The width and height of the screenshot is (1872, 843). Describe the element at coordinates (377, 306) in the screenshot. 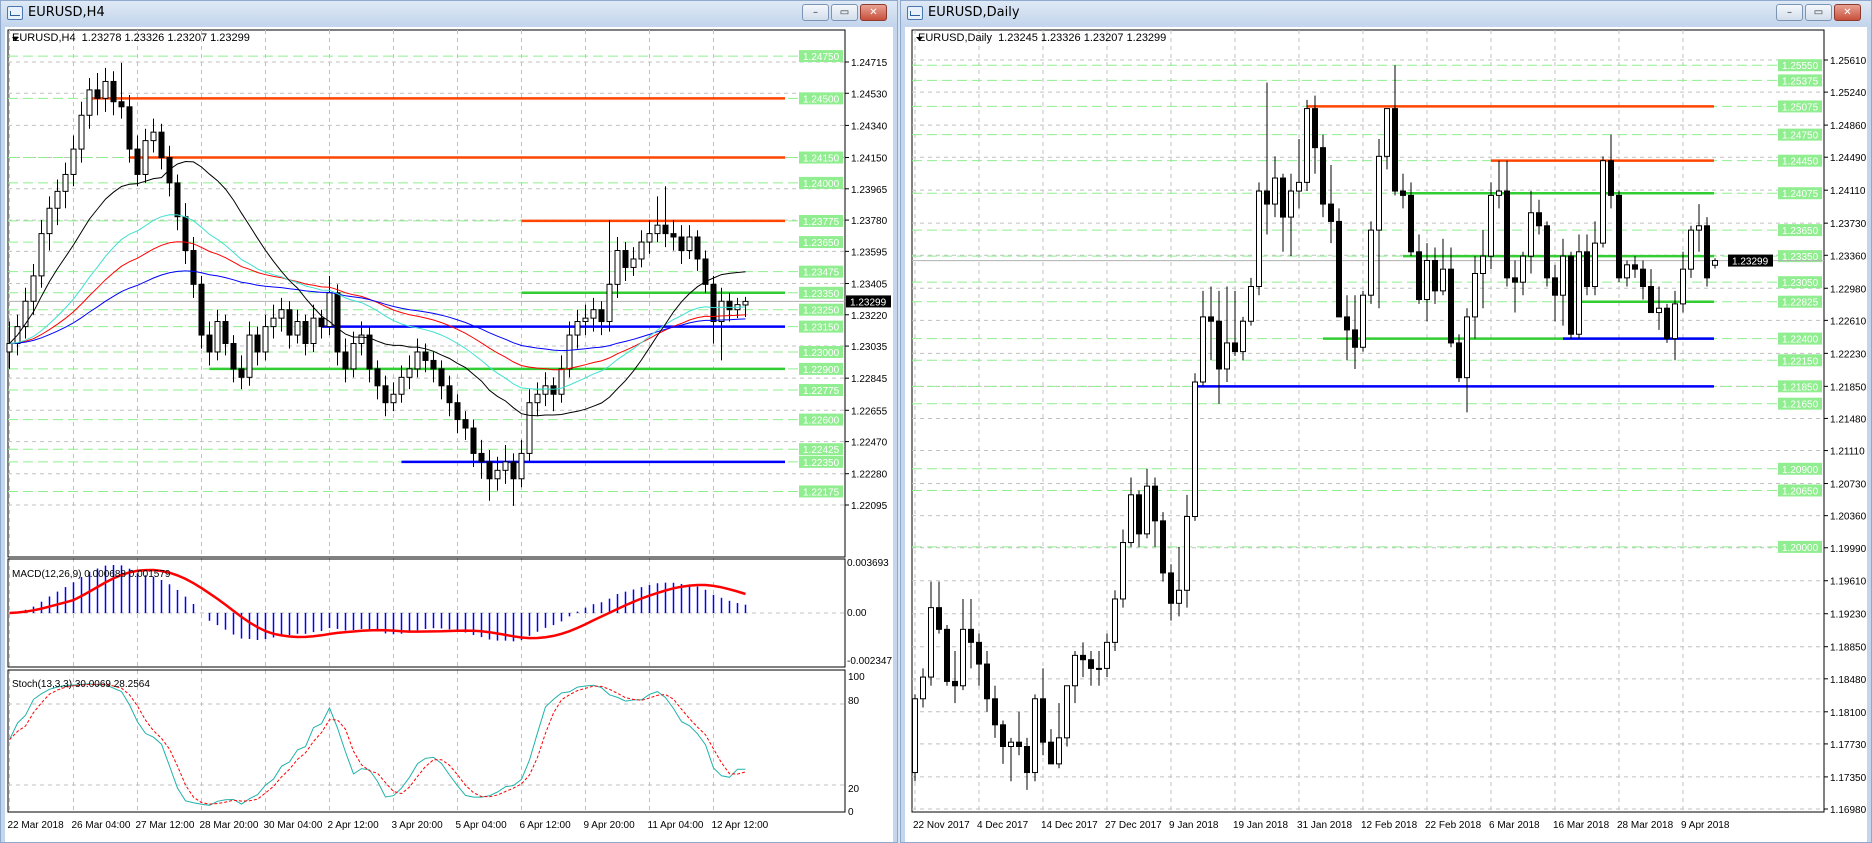

I see `moving-average-red` at that location.